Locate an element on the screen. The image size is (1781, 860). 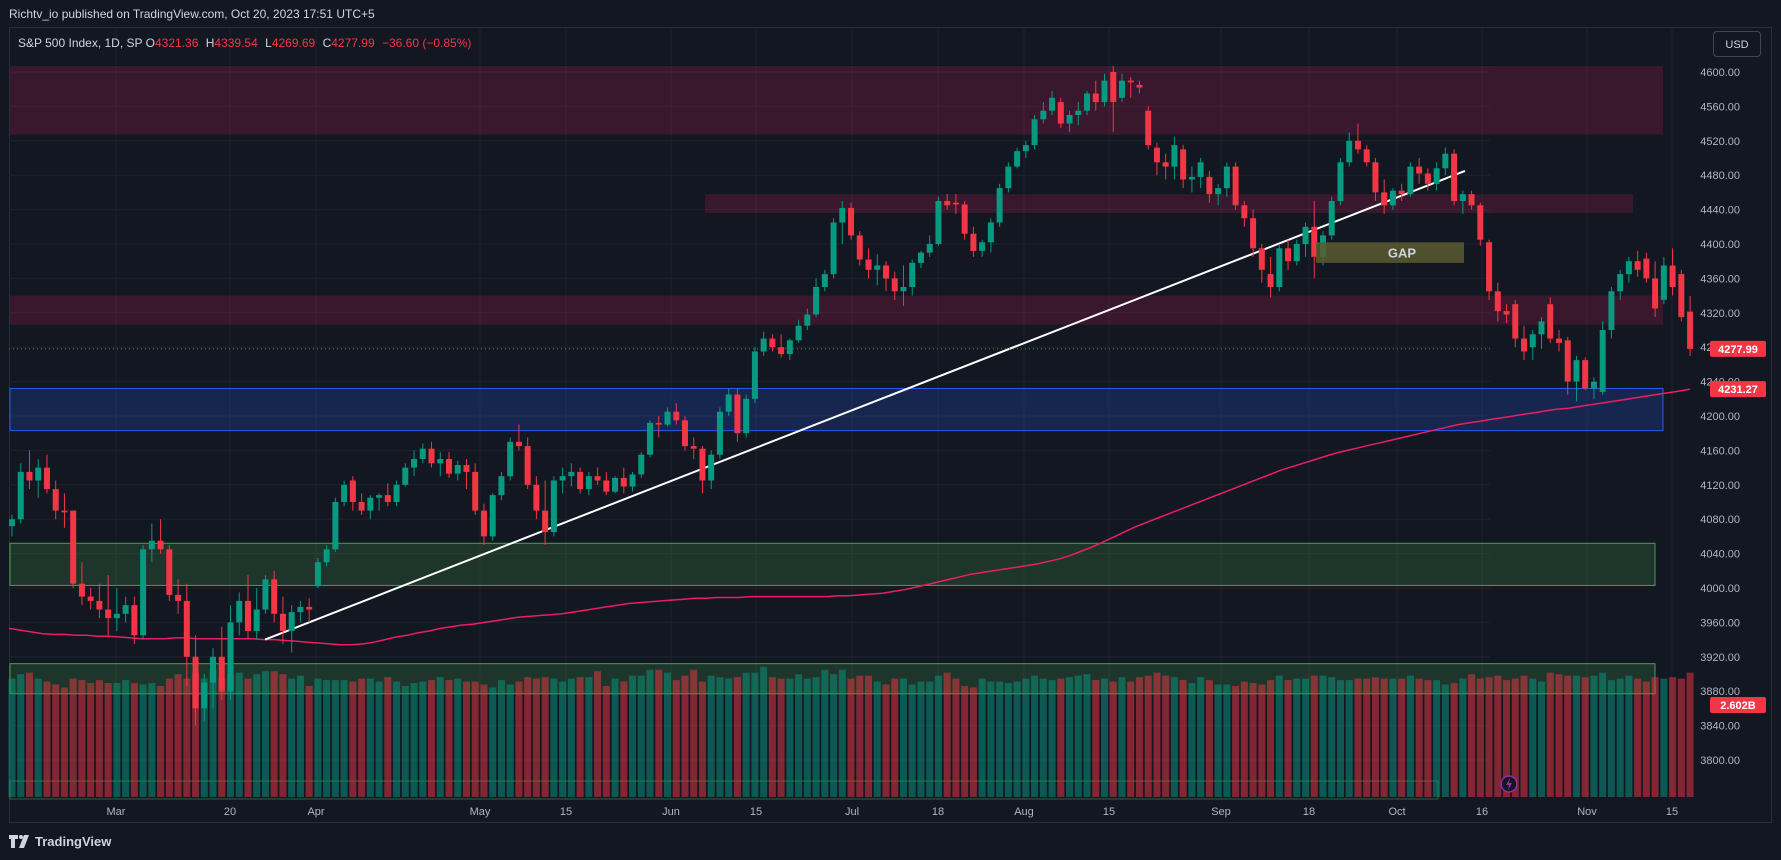
y-tick-label: 4040.00 is located at coordinates (1720, 555).